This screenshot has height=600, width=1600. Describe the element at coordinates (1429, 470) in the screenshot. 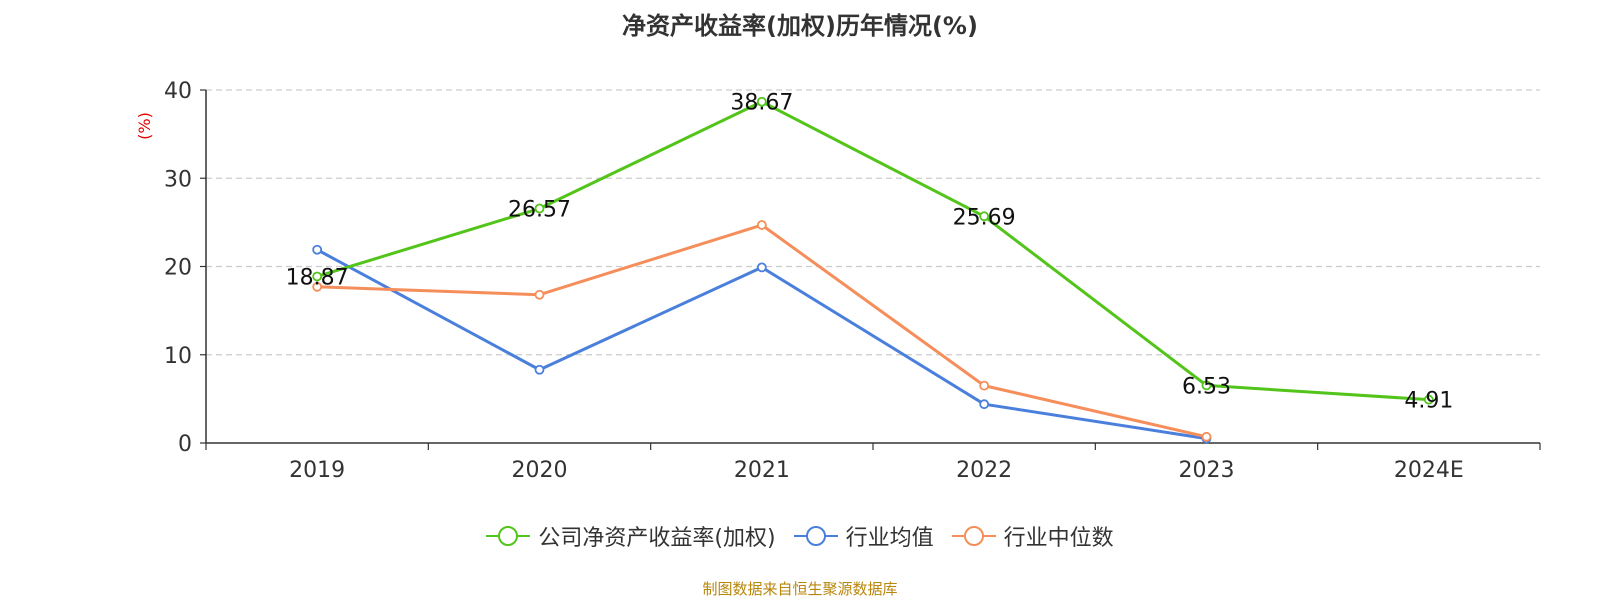

I see `x-tick-label: 2024E` at that location.